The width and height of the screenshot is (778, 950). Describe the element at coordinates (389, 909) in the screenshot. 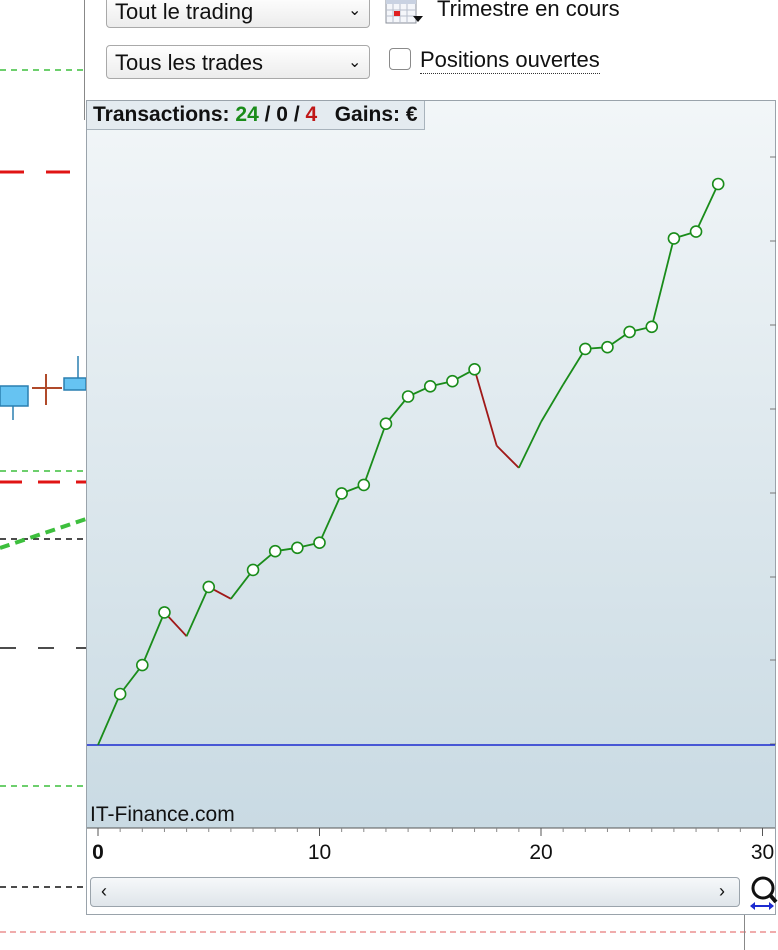

I see `background-chart-bottom` at that location.